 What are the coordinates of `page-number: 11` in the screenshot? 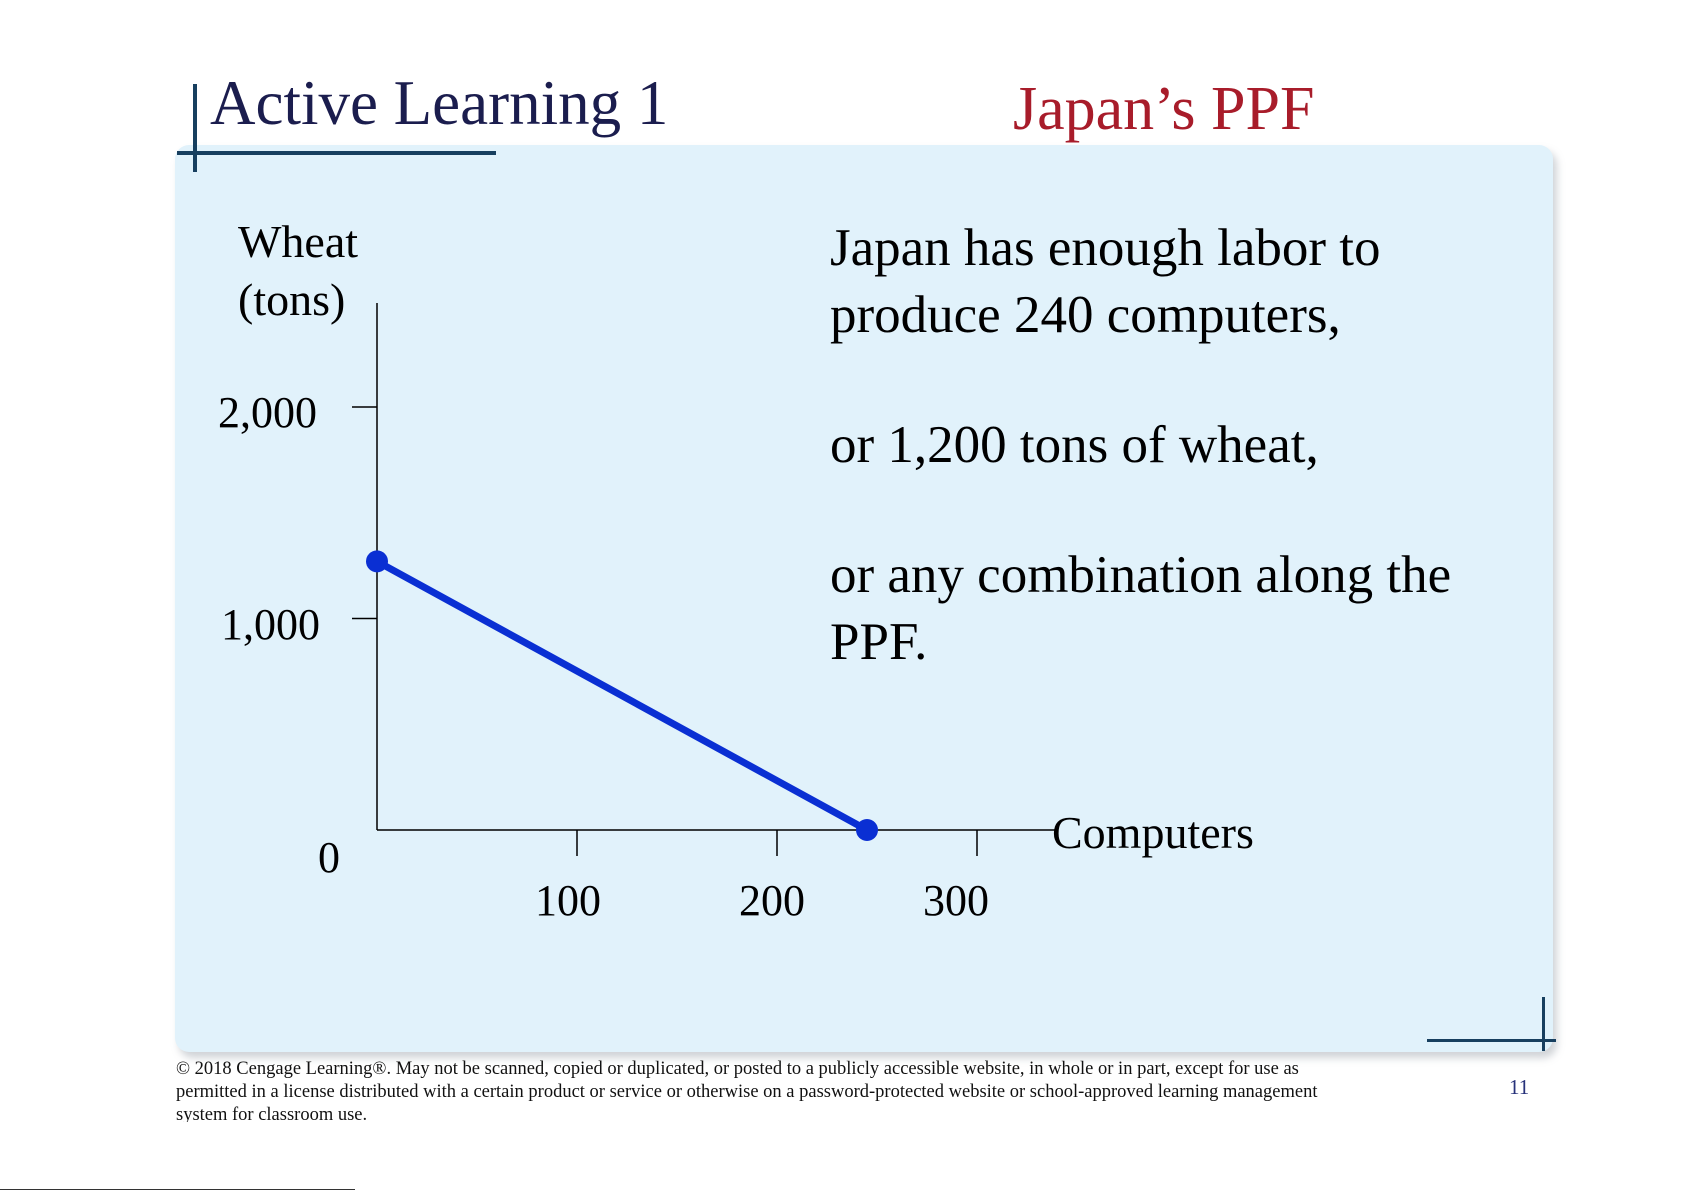 It's located at (1519, 1087).